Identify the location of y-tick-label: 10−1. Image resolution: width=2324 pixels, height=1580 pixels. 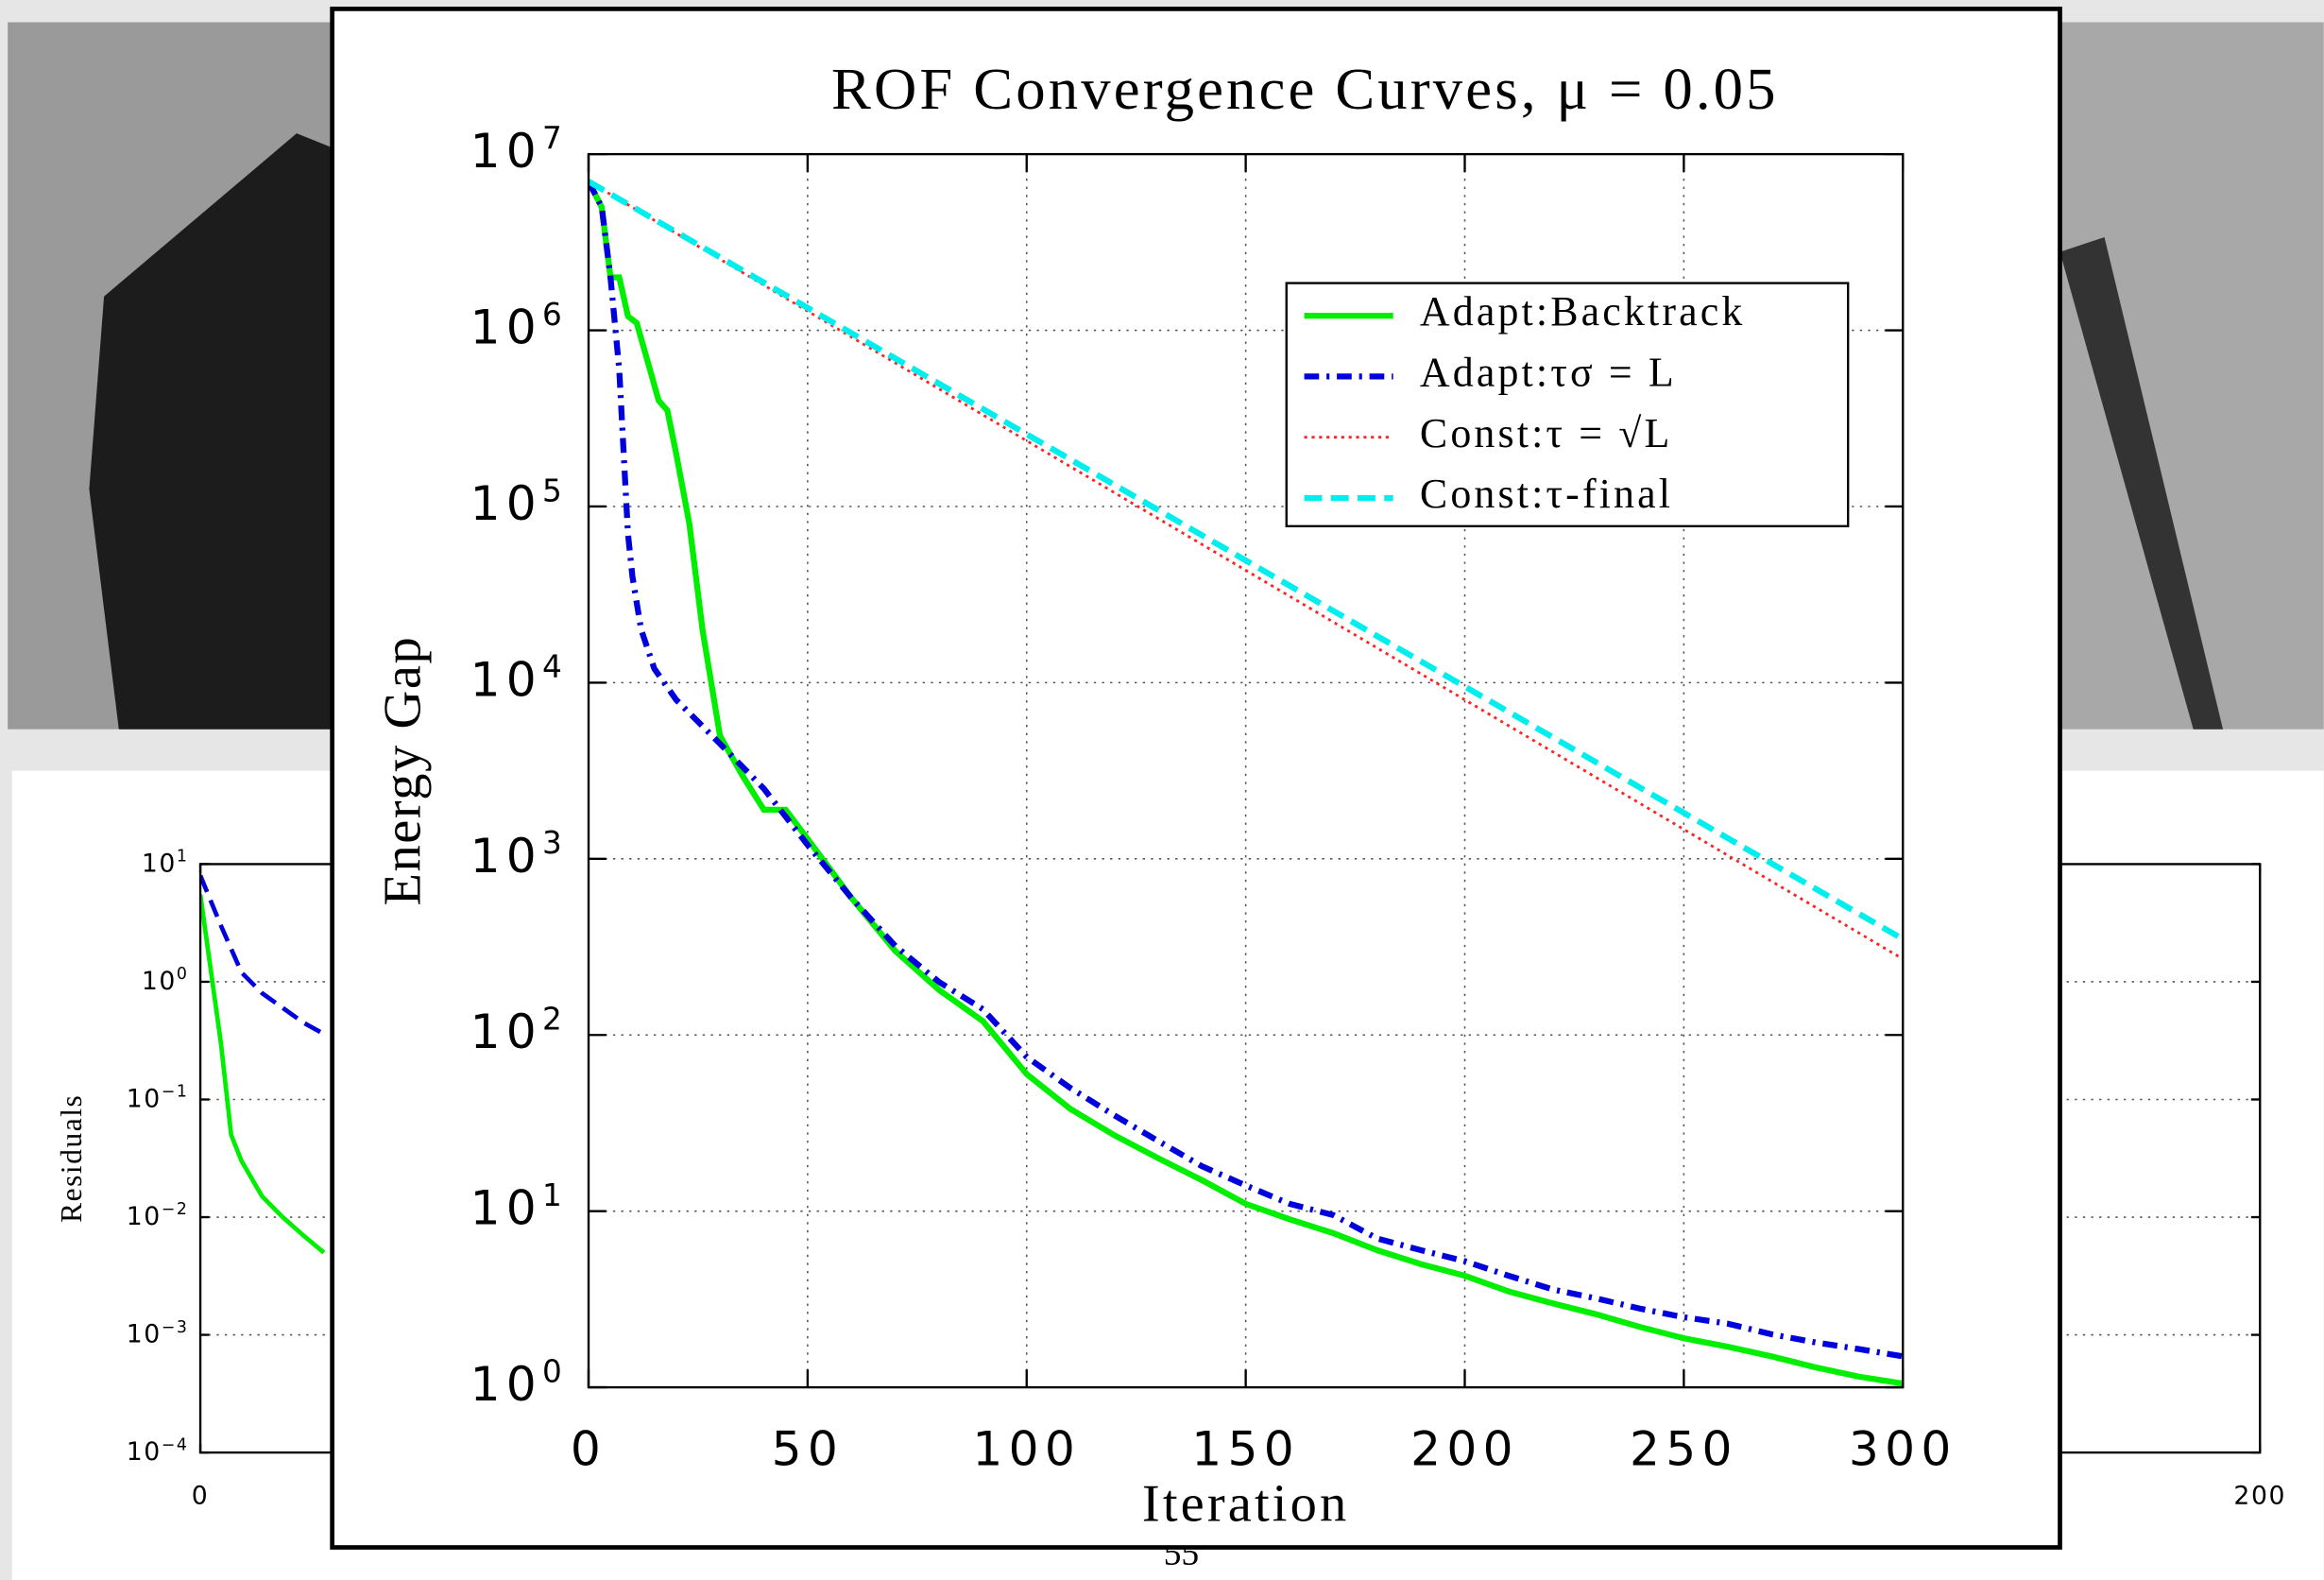
(158, 1098).